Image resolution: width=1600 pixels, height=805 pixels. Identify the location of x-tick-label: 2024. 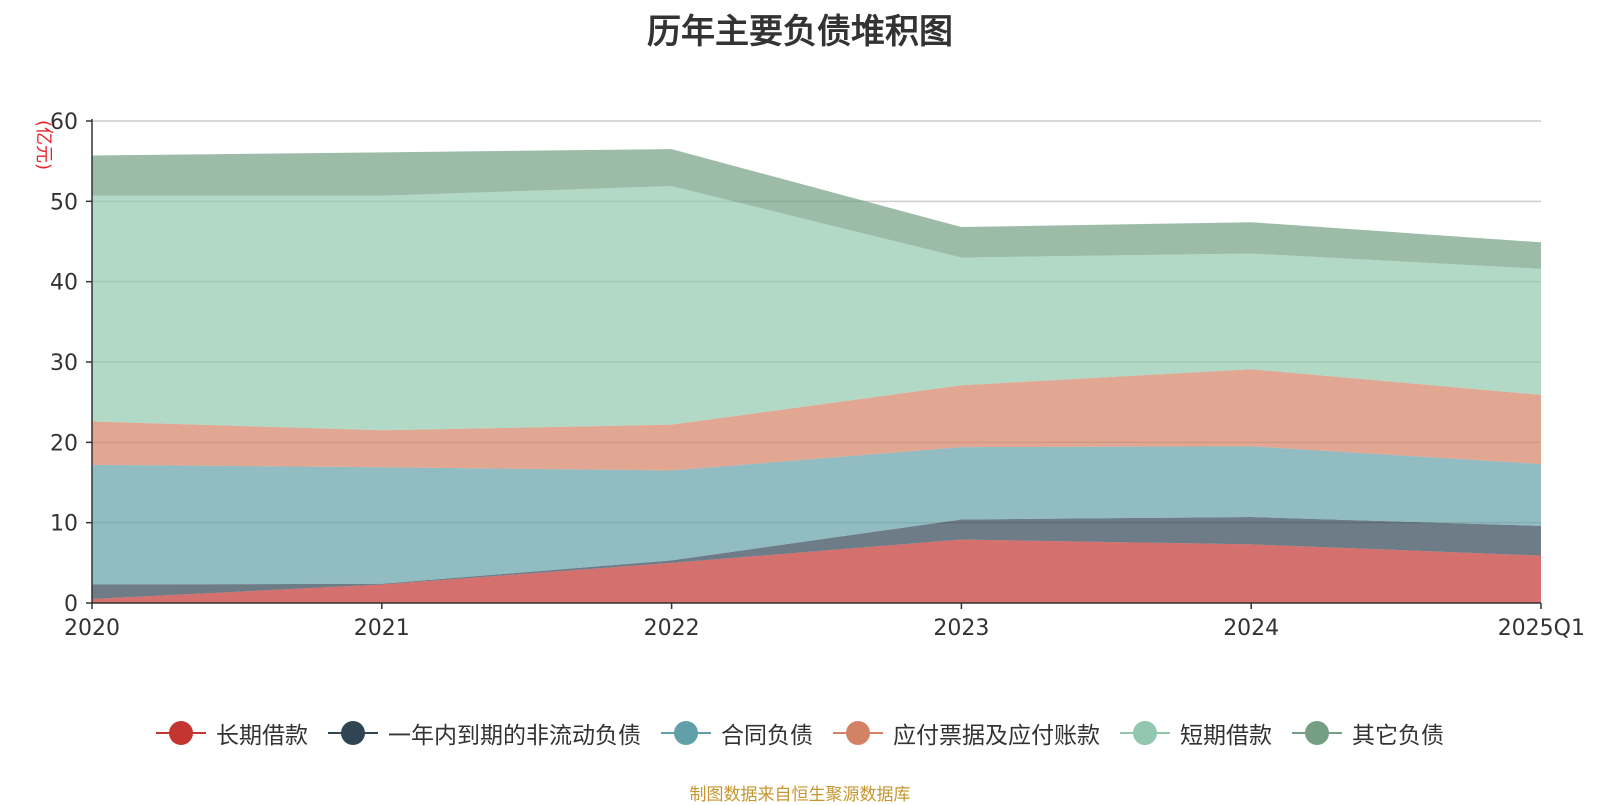
(1251, 628).